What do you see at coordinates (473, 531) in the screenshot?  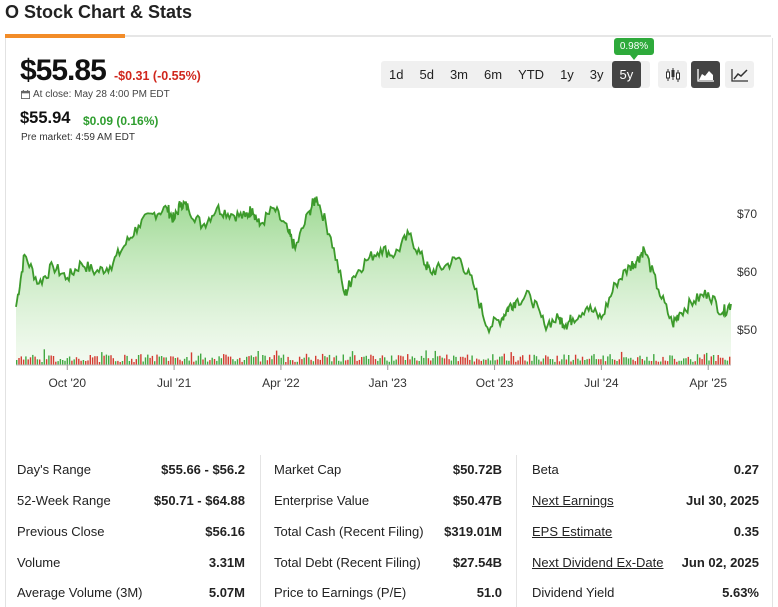 I see `stat-value: $319.01M` at bounding box center [473, 531].